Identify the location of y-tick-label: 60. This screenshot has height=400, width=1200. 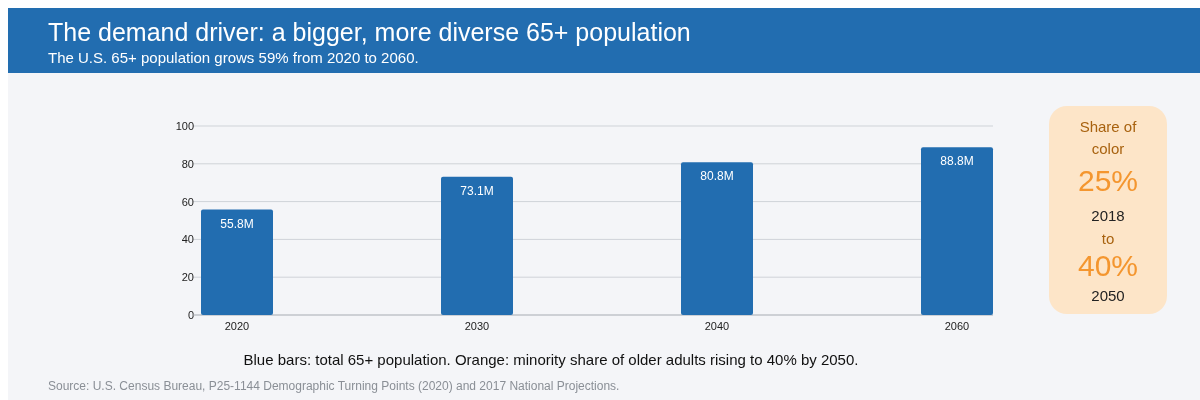
(187, 201).